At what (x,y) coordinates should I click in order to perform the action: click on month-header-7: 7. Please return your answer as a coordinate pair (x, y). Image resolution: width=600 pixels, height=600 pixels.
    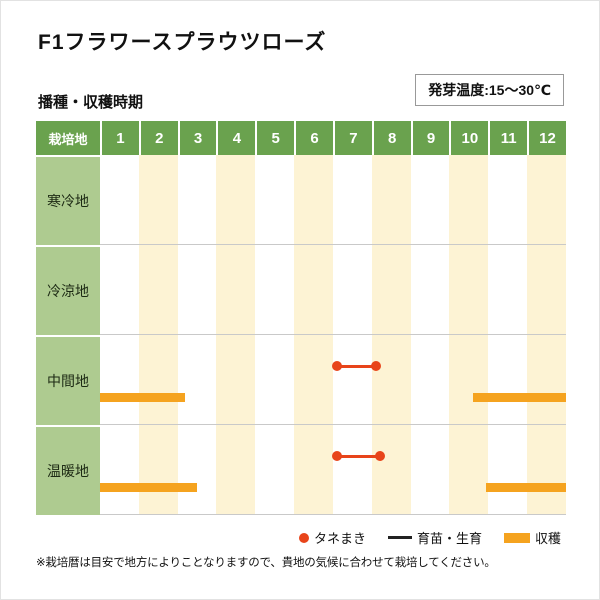
    Looking at the image, I should click on (352, 138).